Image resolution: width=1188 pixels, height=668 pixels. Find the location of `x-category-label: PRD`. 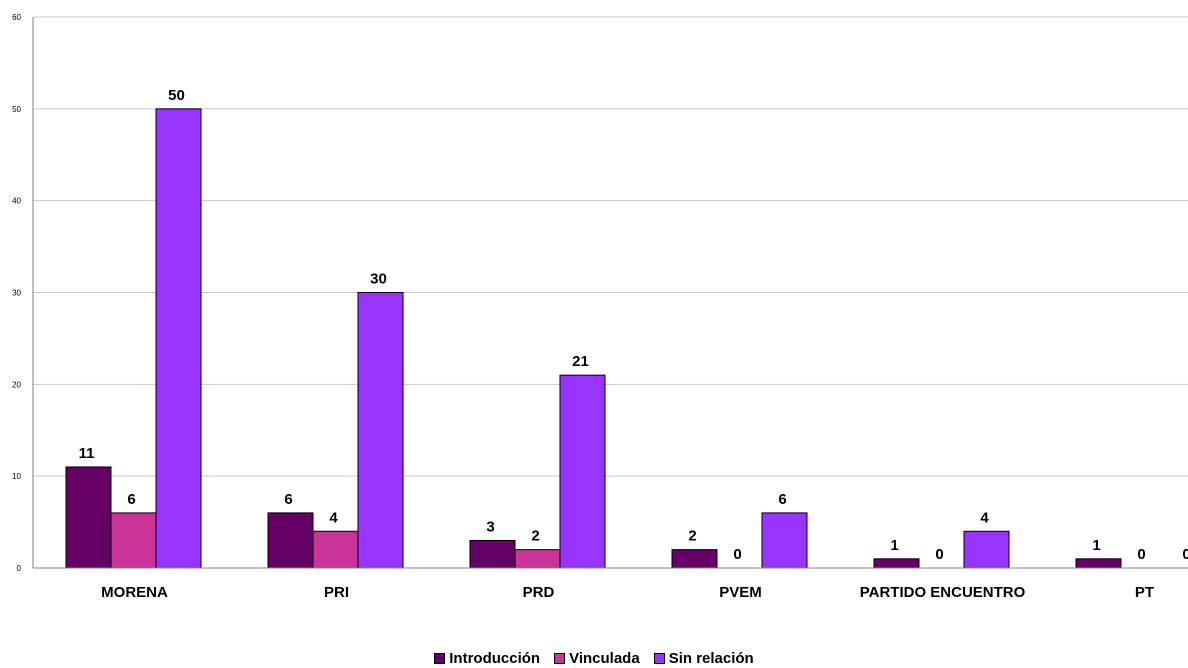

x-category-label: PRD is located at coordinates (539, 592).